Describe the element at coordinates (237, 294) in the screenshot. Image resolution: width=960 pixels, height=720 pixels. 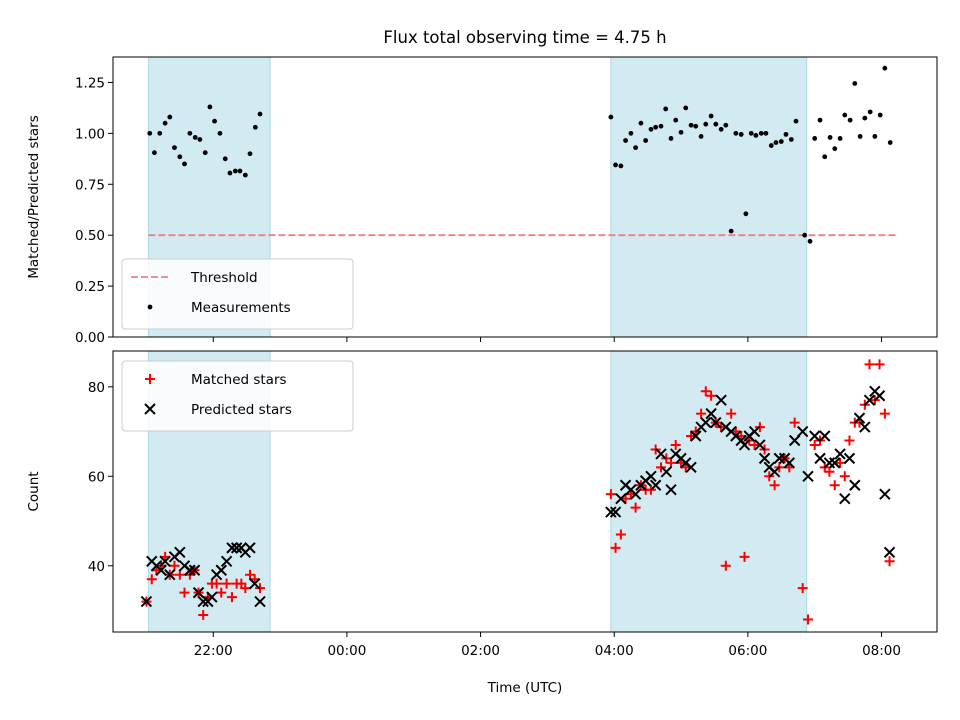
I see `legend-box` at that location.